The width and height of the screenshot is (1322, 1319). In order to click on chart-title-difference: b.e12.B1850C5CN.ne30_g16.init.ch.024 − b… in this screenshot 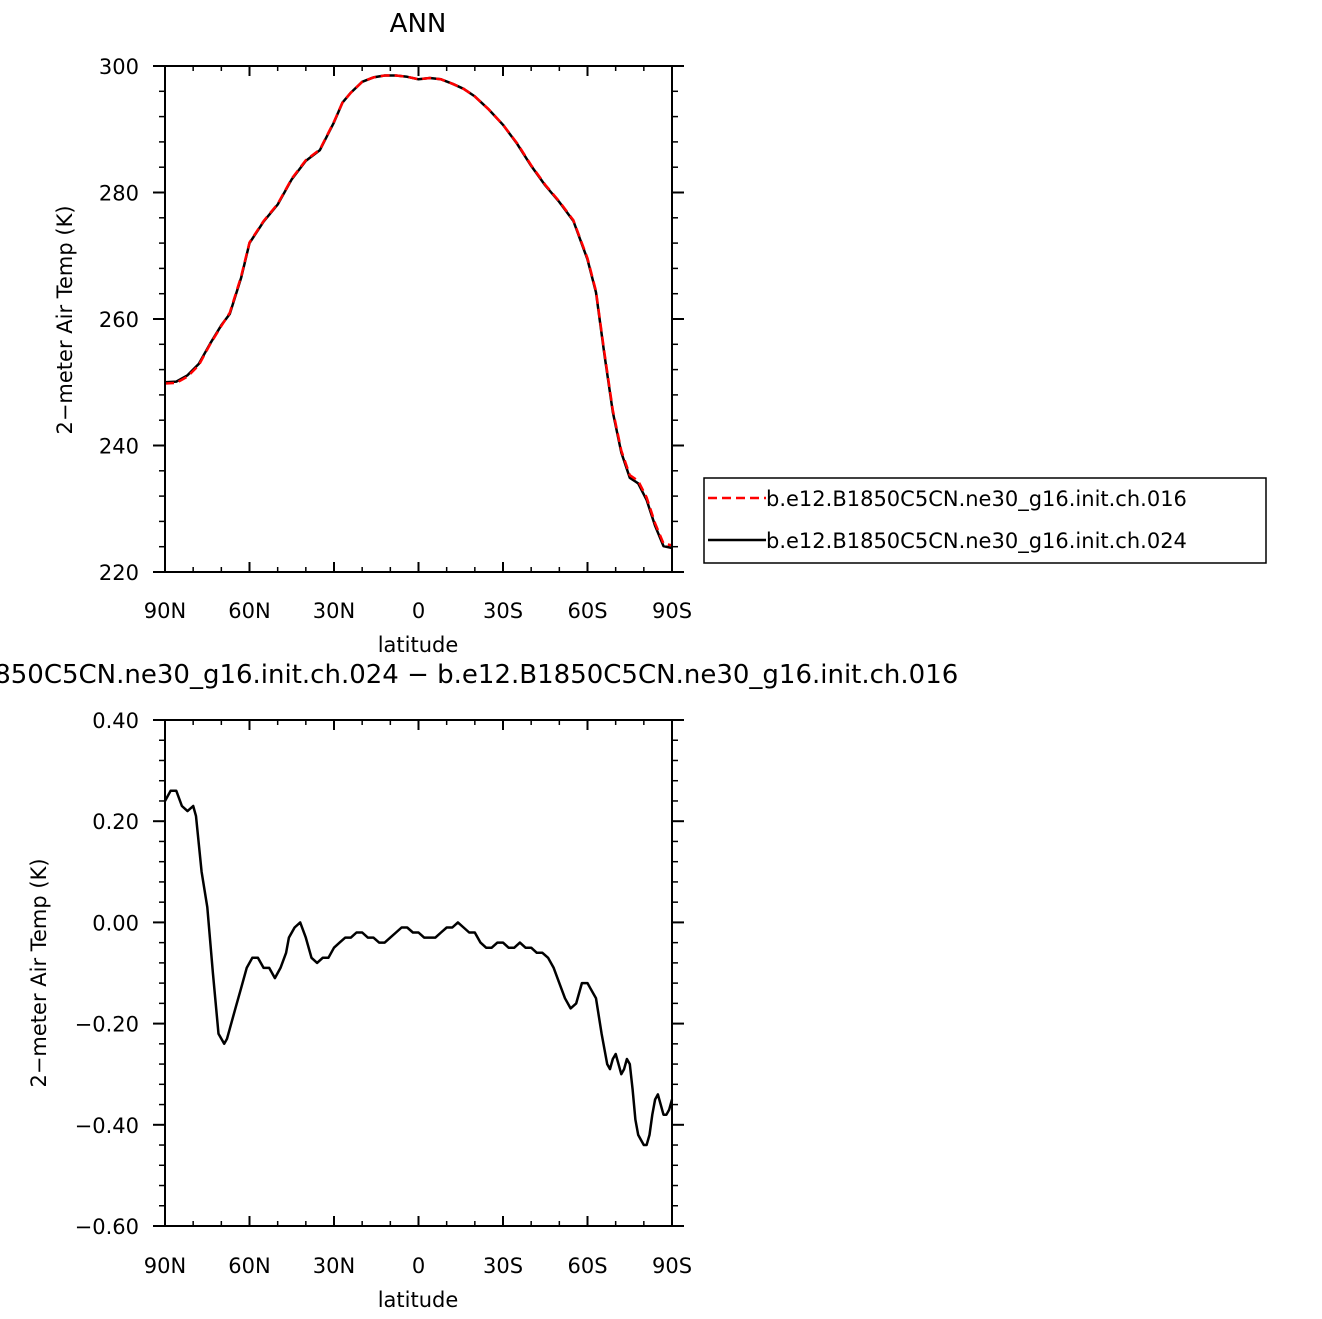, I will do `click(479, 675)`.